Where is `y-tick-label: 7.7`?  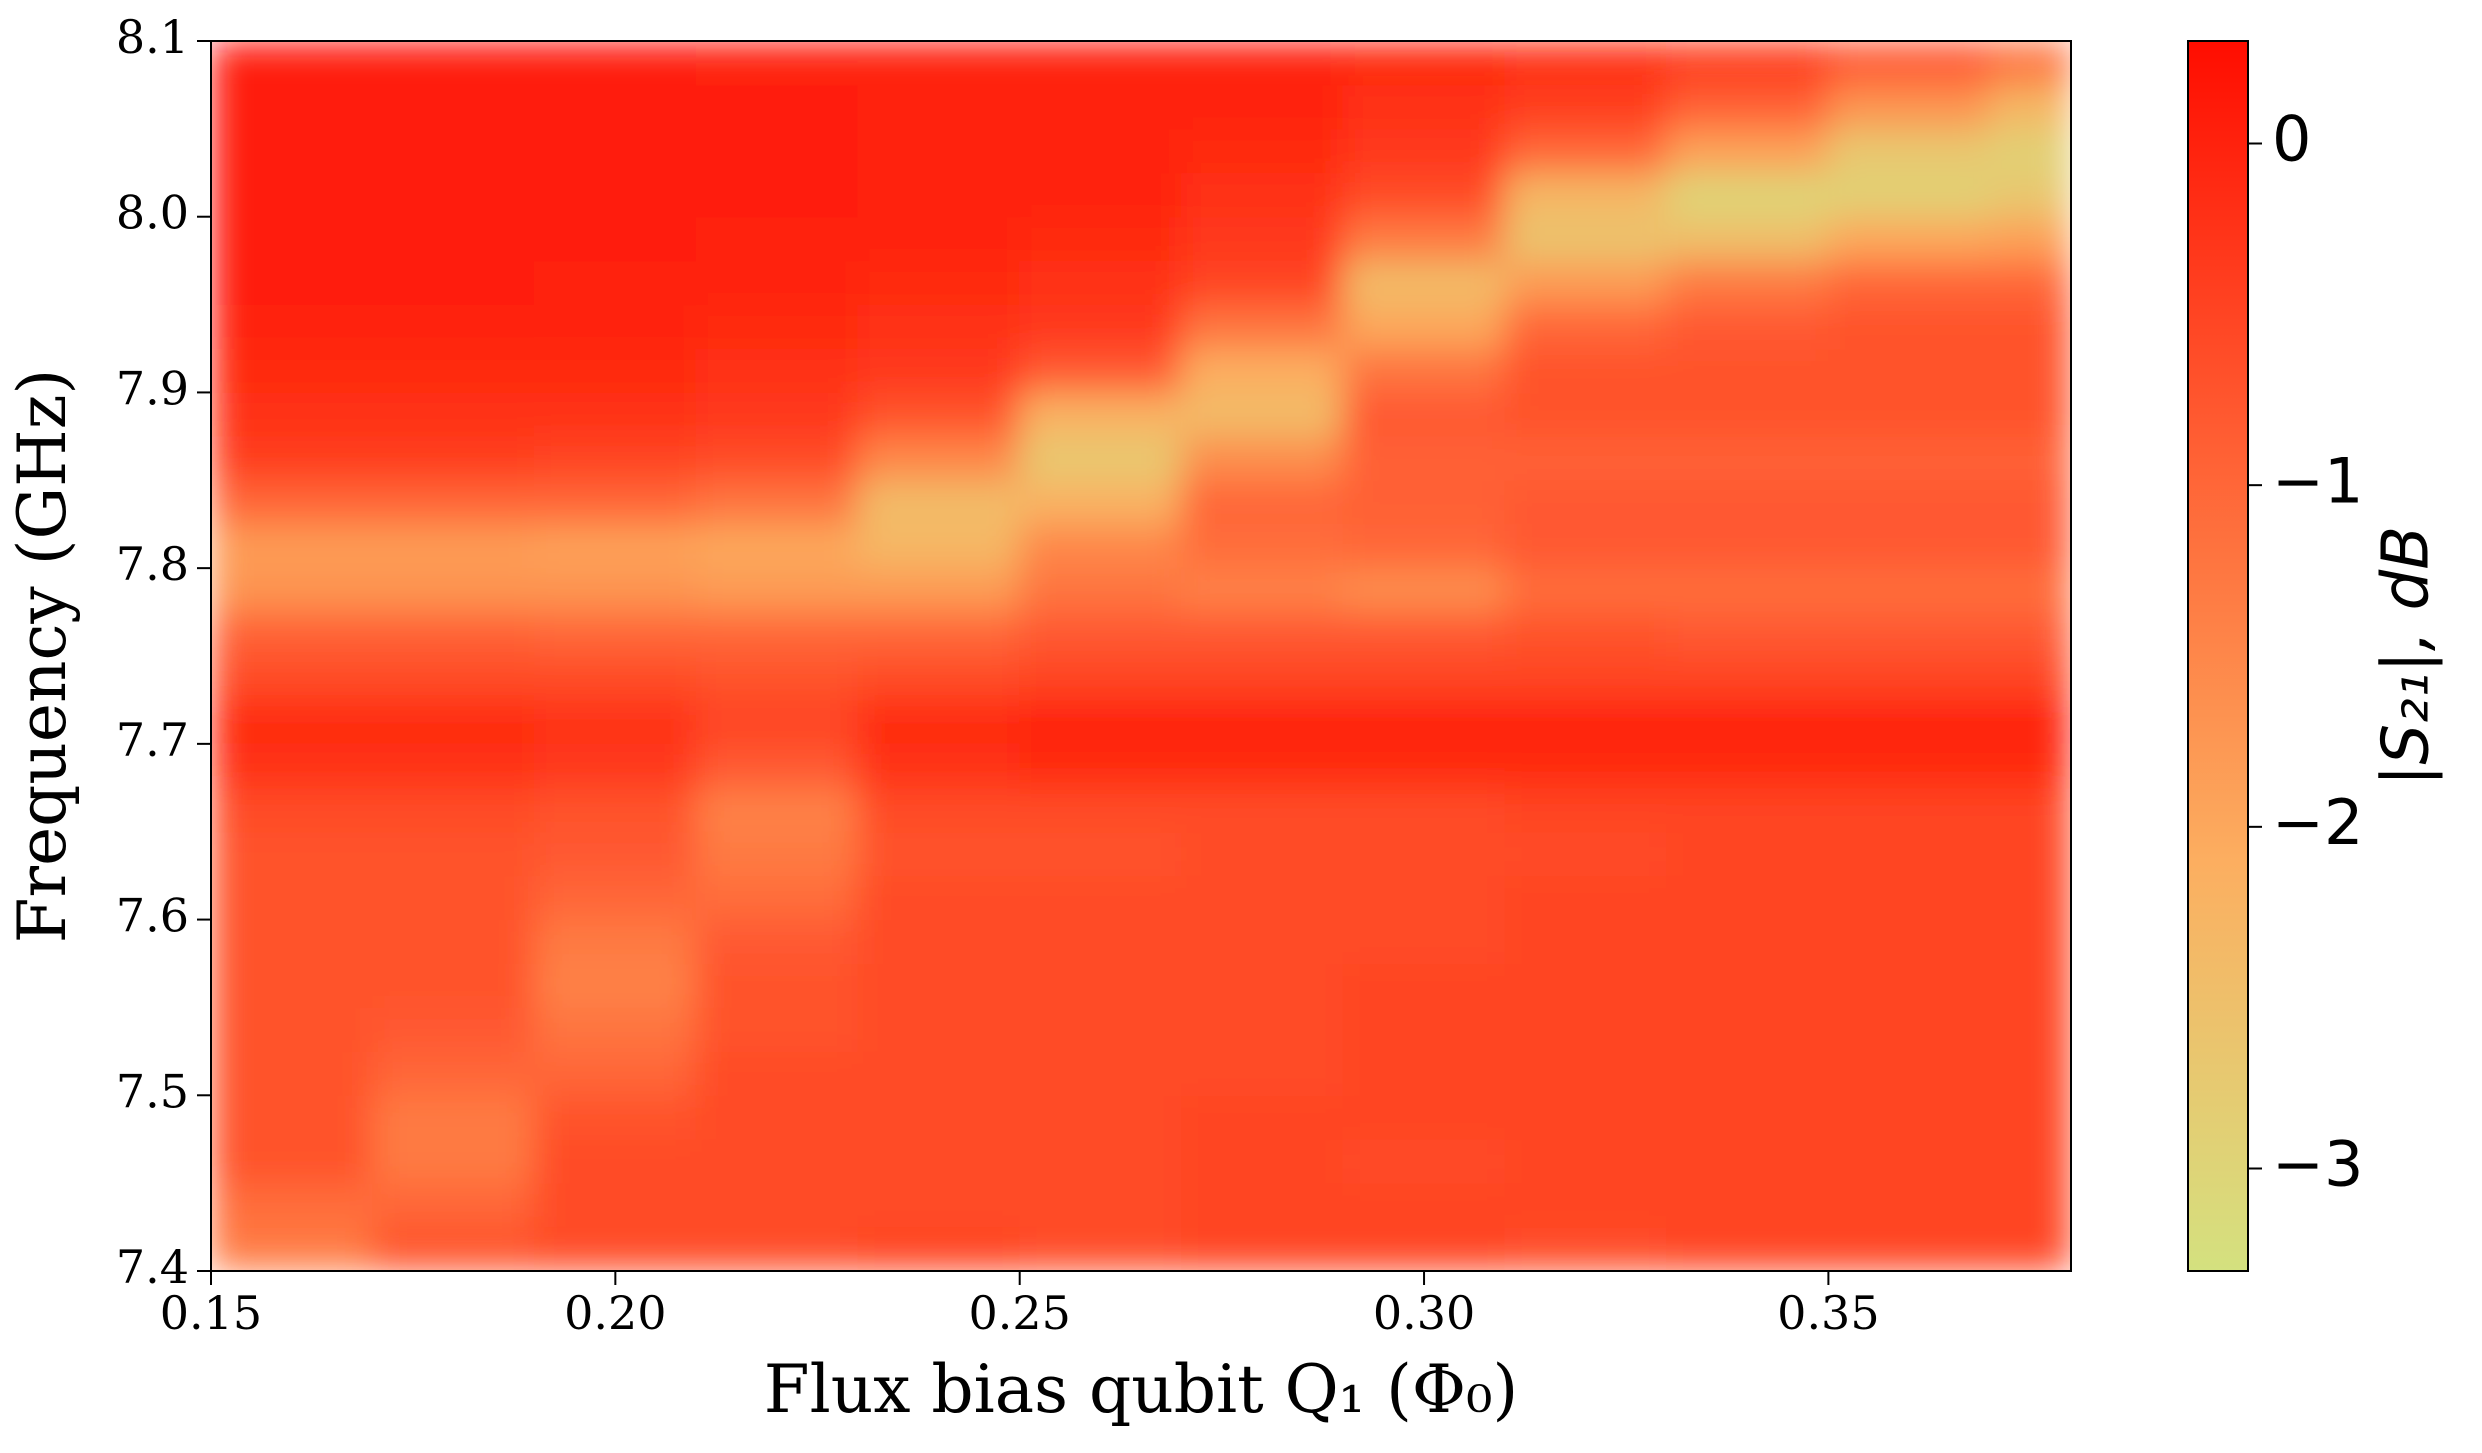 y-tick-label: 7.7 is located at coordinates (152, 740).